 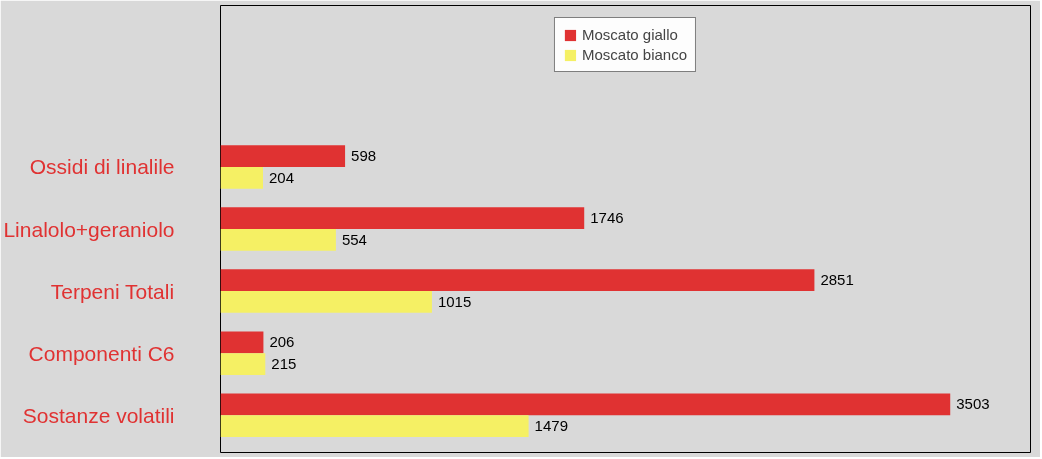 I want to click on data-label: 1746, so click(x=607, y=218).